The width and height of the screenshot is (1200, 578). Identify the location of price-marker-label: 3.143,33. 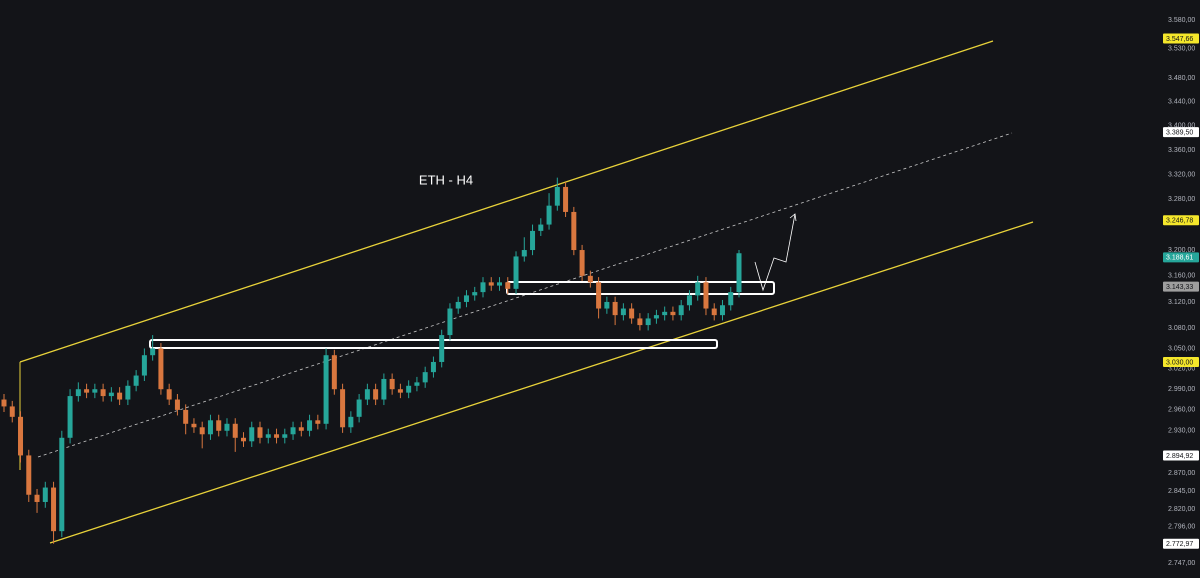
(1179, 287).